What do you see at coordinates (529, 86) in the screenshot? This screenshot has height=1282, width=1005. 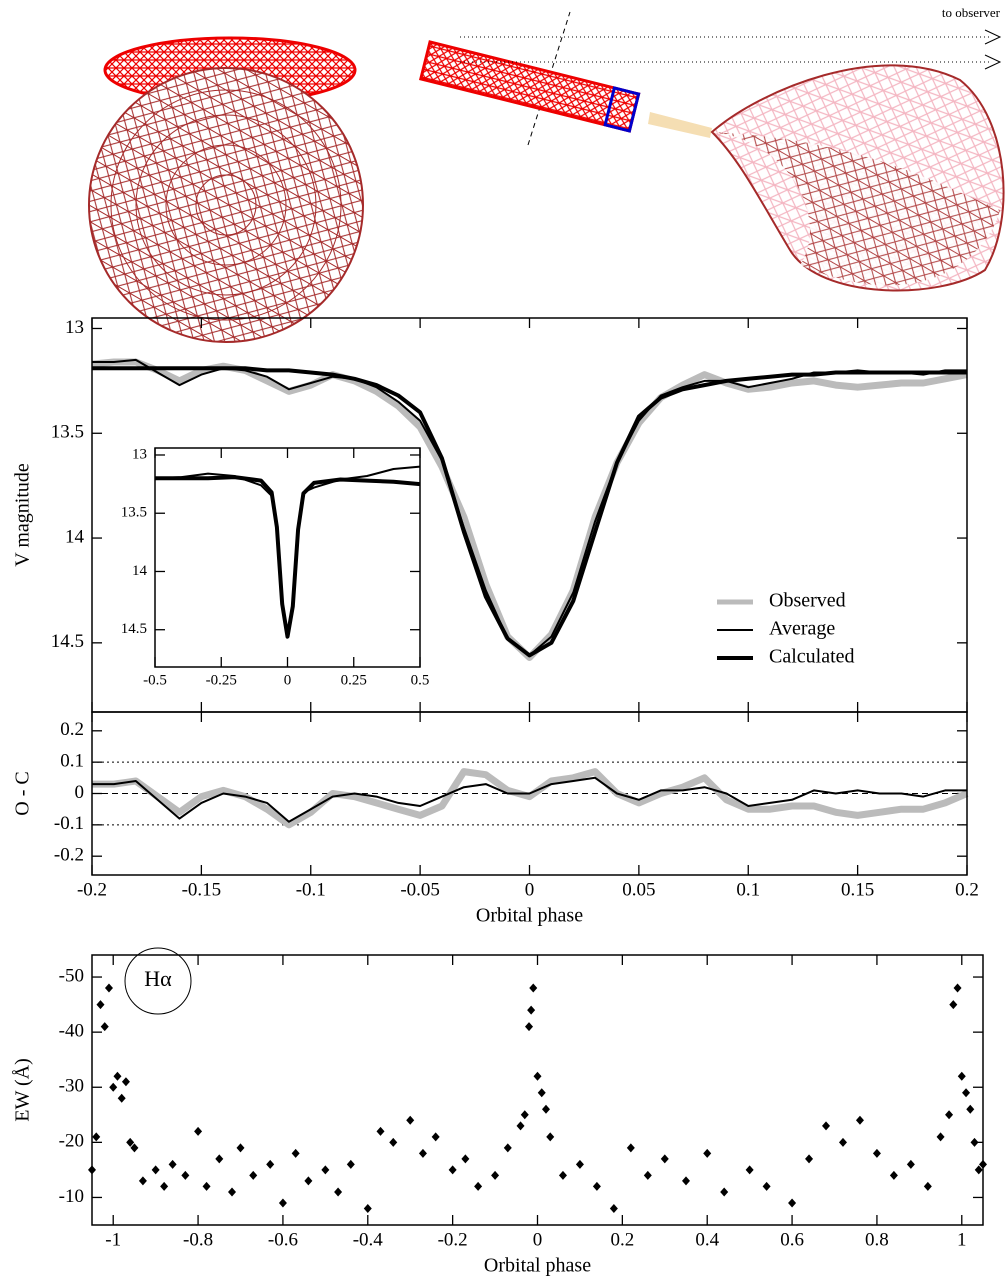 I see `accretion-disk-edge-on` at bounding box center [529, 86].